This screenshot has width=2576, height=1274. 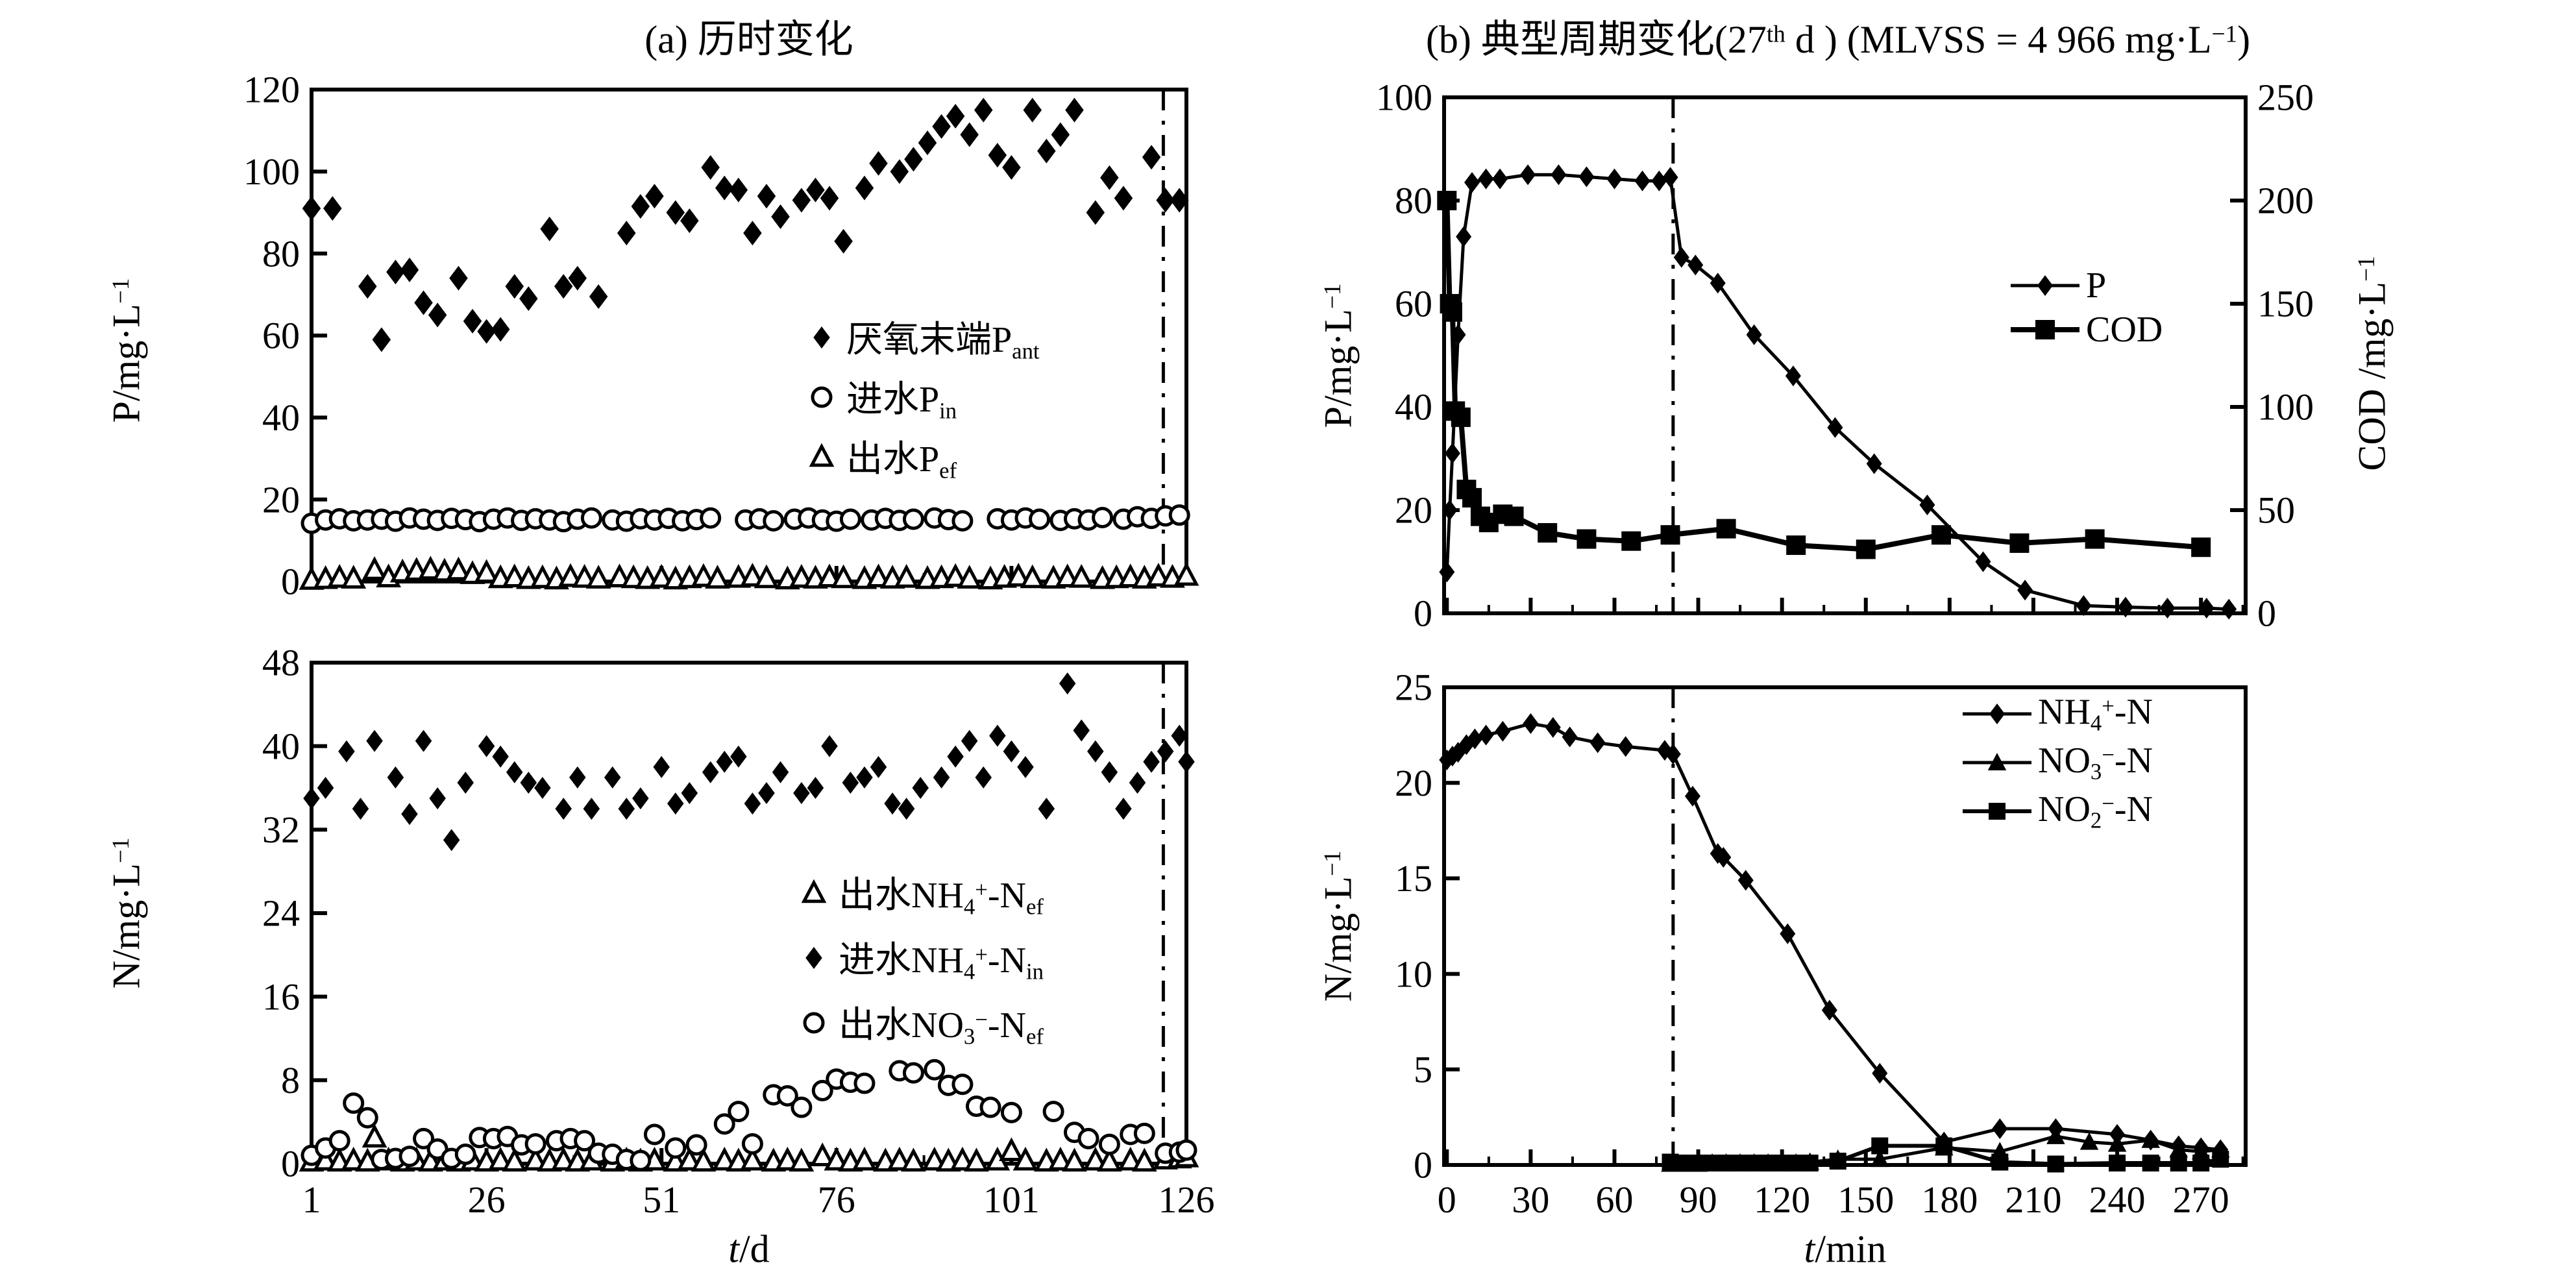 I want to click on chart-a2-frame, so click(x=749, y=913).